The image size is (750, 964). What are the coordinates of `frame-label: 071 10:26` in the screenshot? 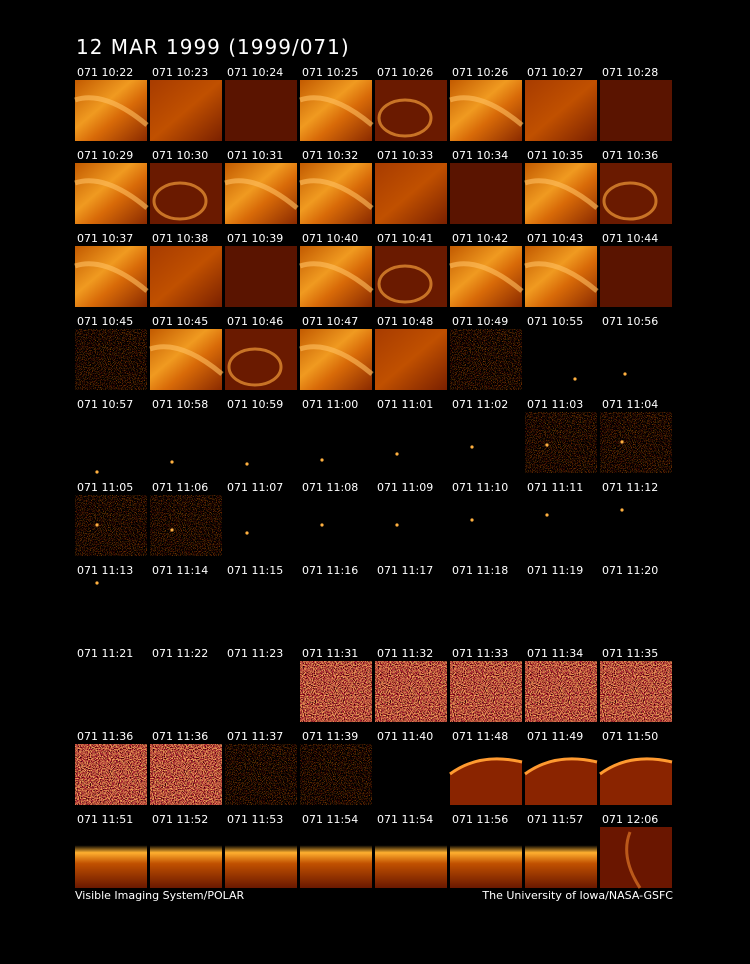 It's located at (405, 72).